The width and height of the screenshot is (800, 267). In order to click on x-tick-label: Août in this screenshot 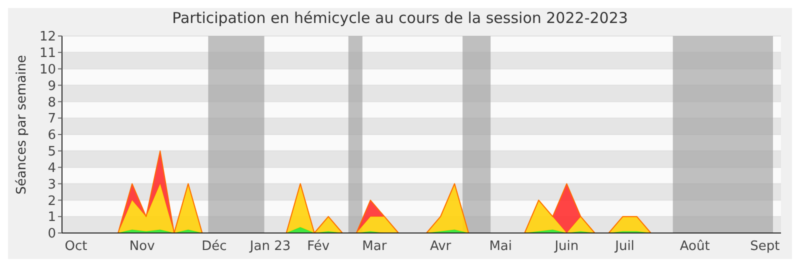, I will do `click(695, 246)`.